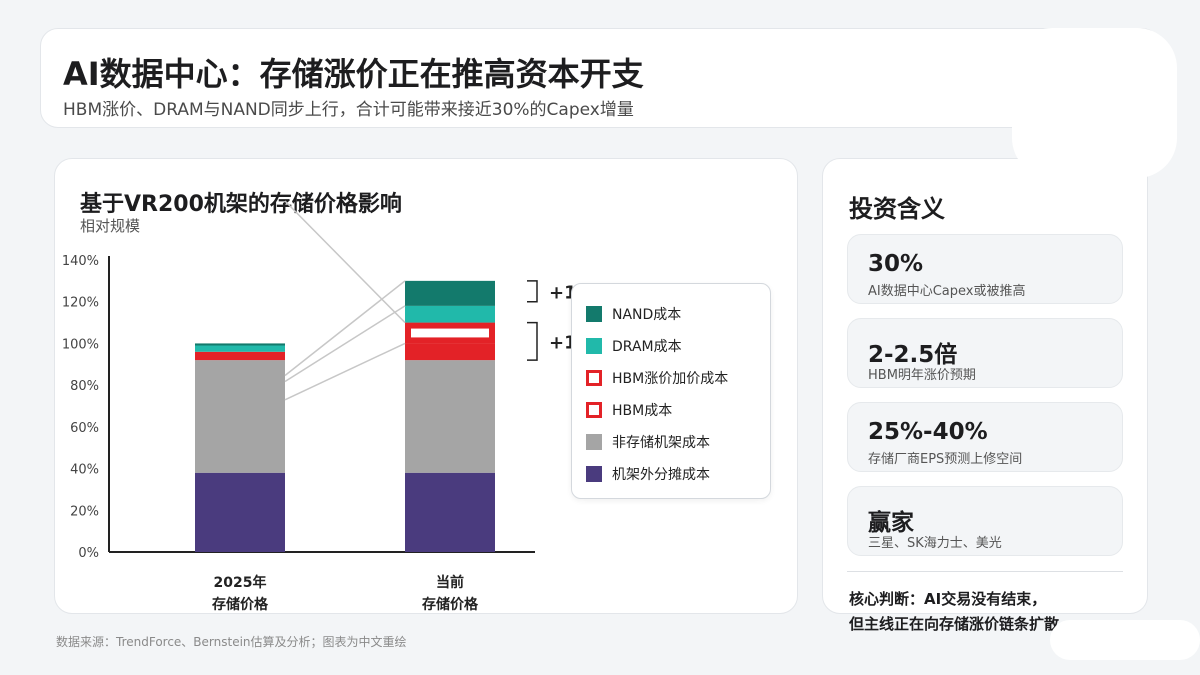  I want to click on legend-label: HBM涨价加价成本, so click(670, 379).